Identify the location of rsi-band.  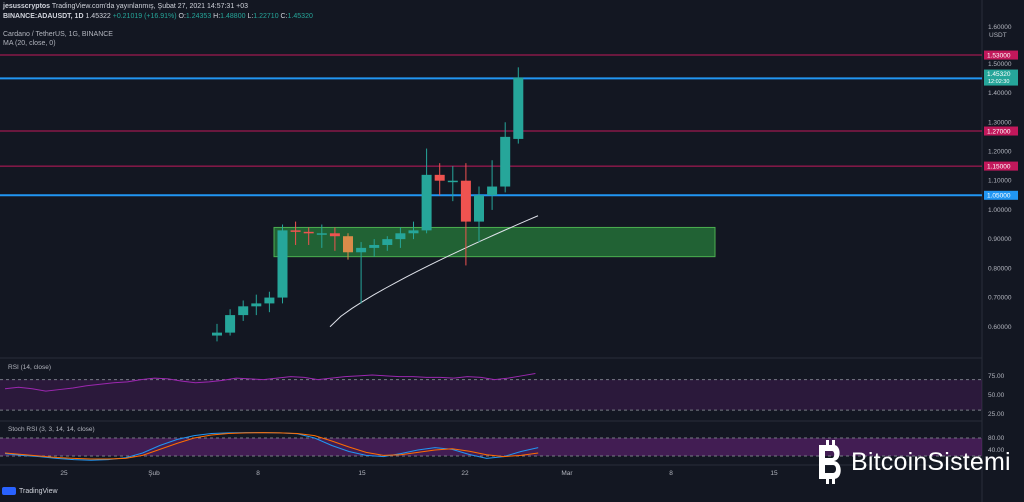
(491, 395).